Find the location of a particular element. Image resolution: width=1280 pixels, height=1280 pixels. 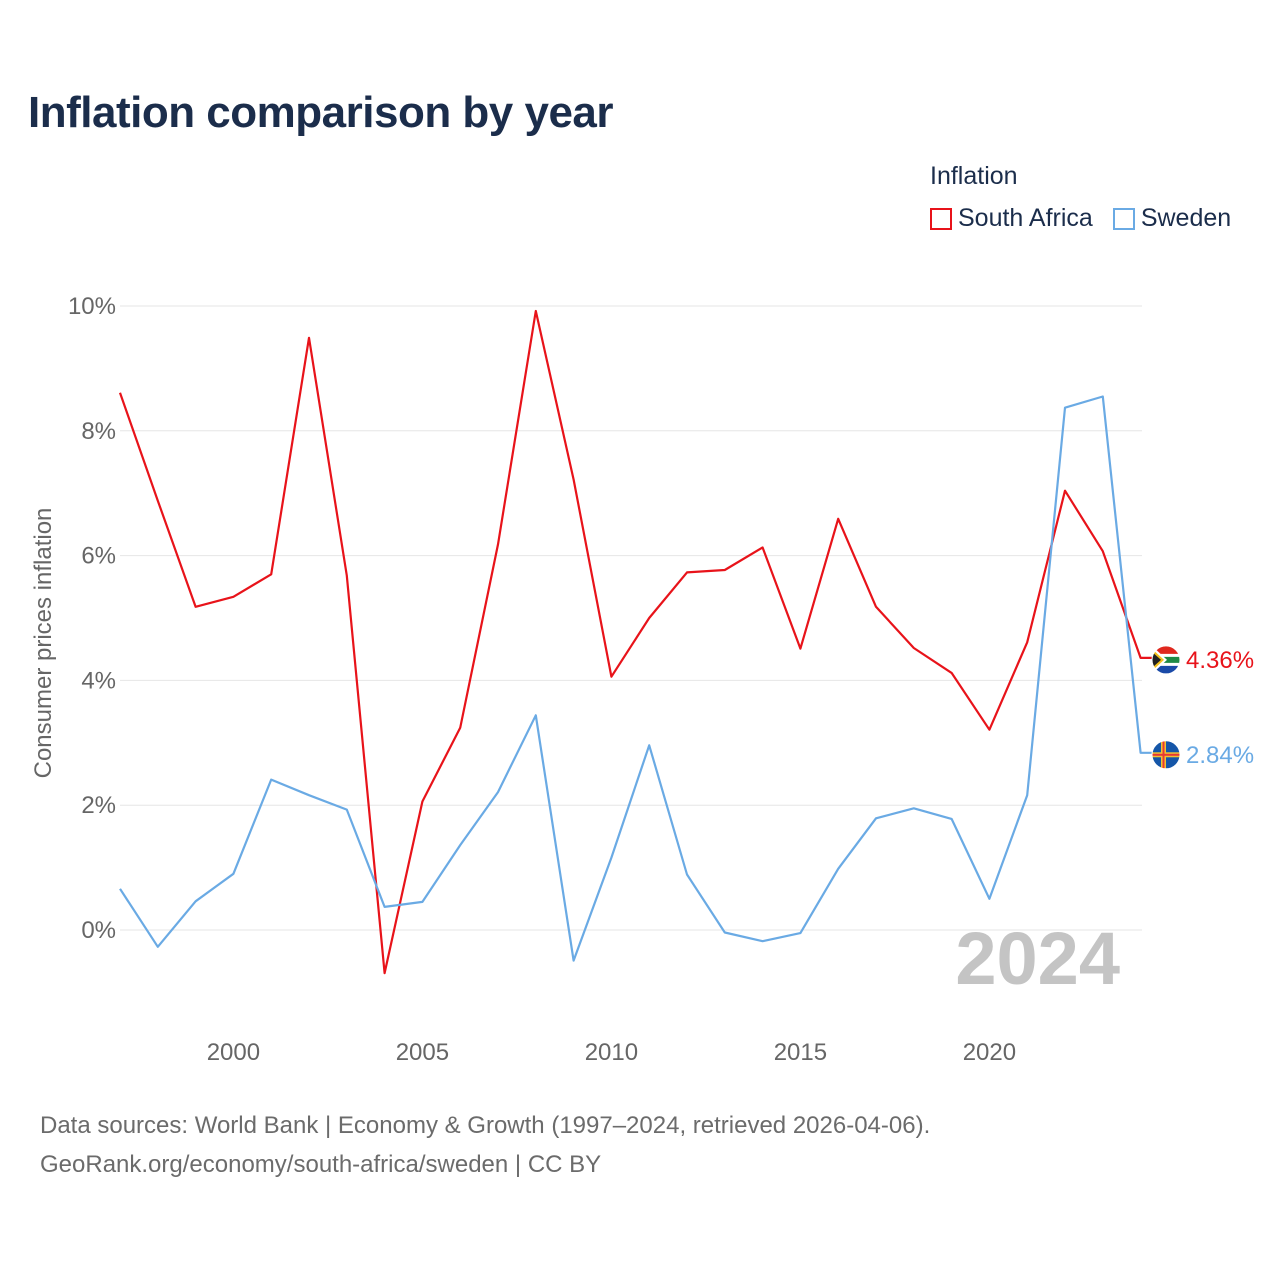

x-tick-label: 2015 is located at coordinates (800, 1052).